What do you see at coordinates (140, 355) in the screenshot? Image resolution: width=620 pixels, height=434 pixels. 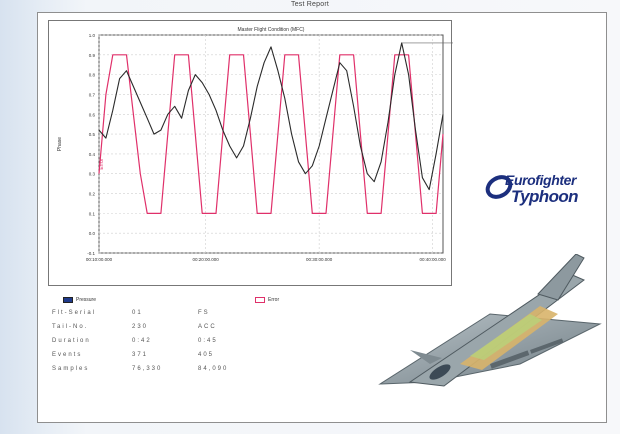 I see `table-cell: 371` at bounding box center [140, 355].